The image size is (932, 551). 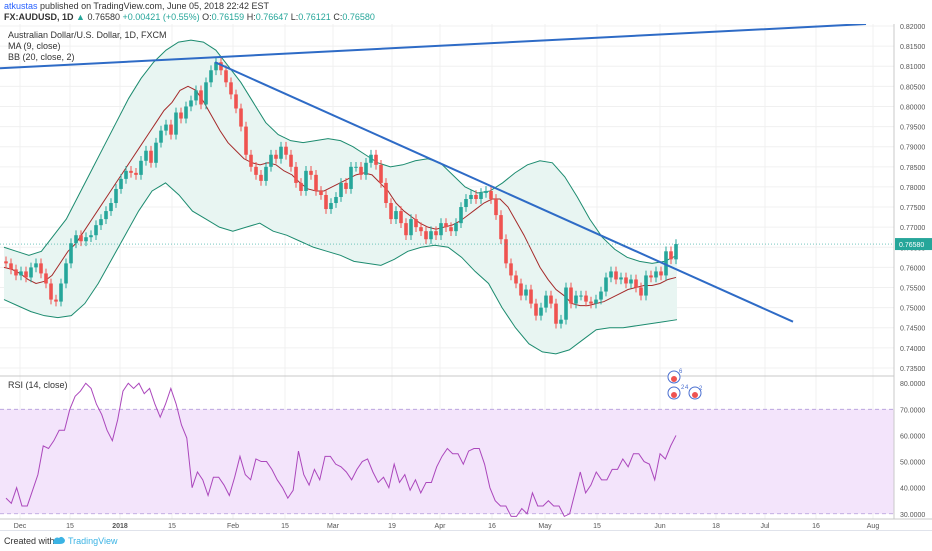 I want to click on events-markers: 62 4 2, so click(x=685, y=384).